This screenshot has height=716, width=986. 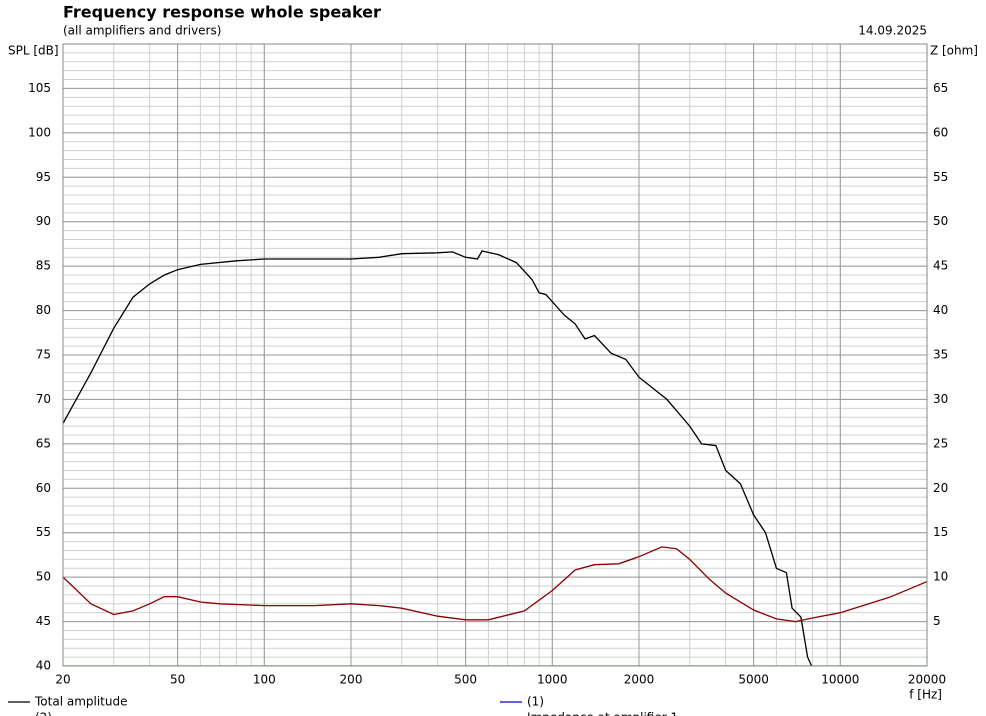 I want to click on y-axis-label: SPL [dB], so click(x=33, y=51).